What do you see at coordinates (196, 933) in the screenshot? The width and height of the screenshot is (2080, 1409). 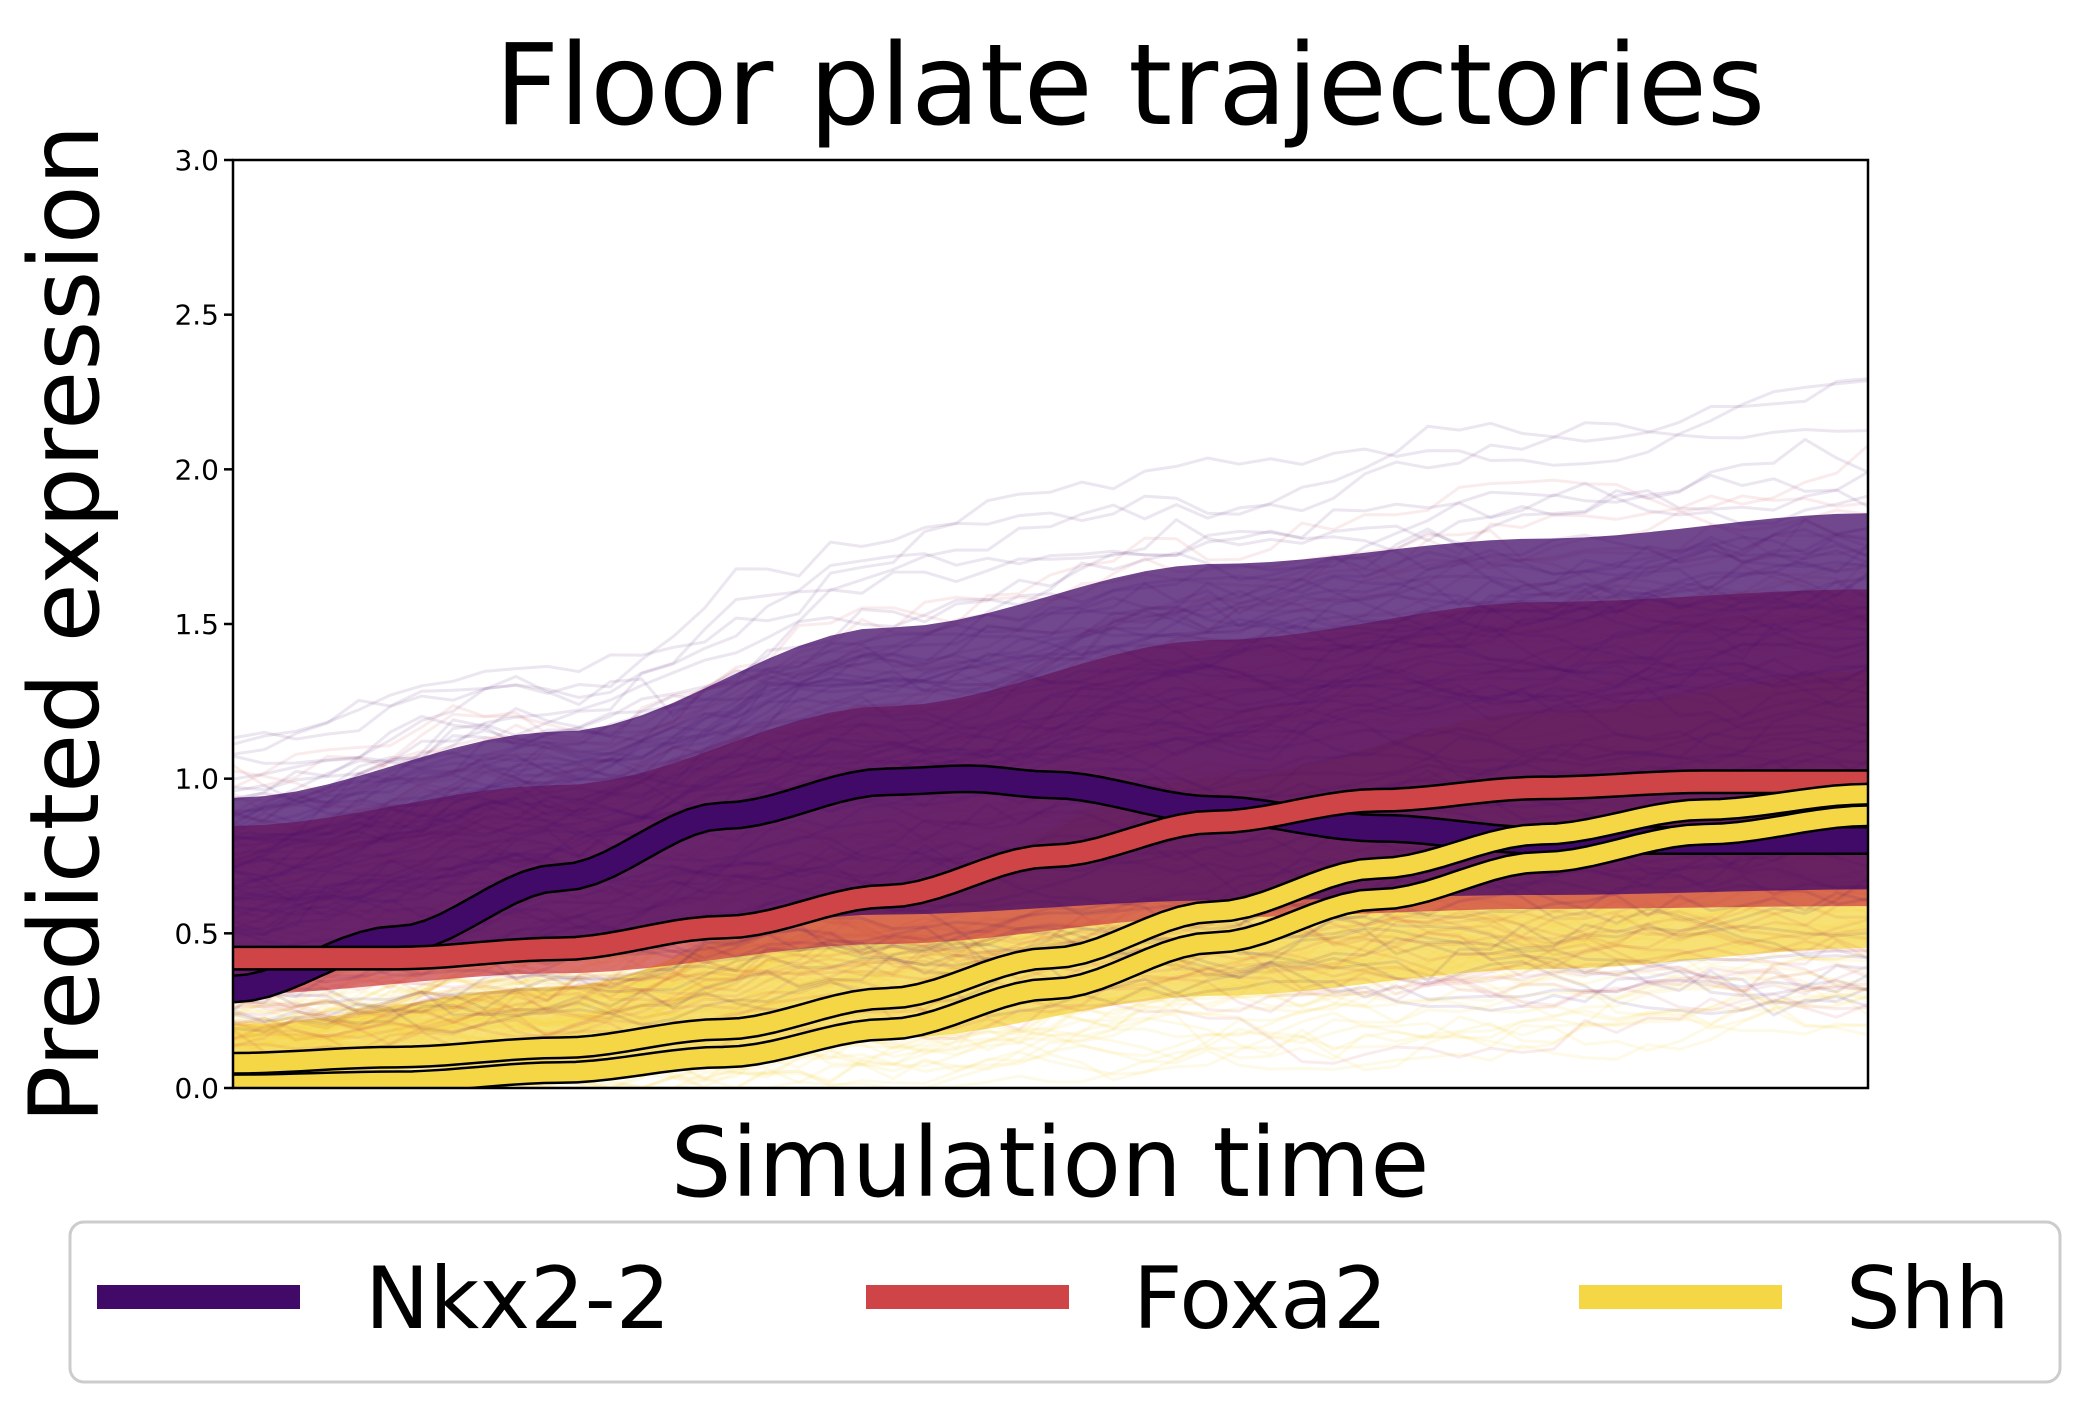 I see `y-tick-label: 0.5` at bounding box center [196, 933].